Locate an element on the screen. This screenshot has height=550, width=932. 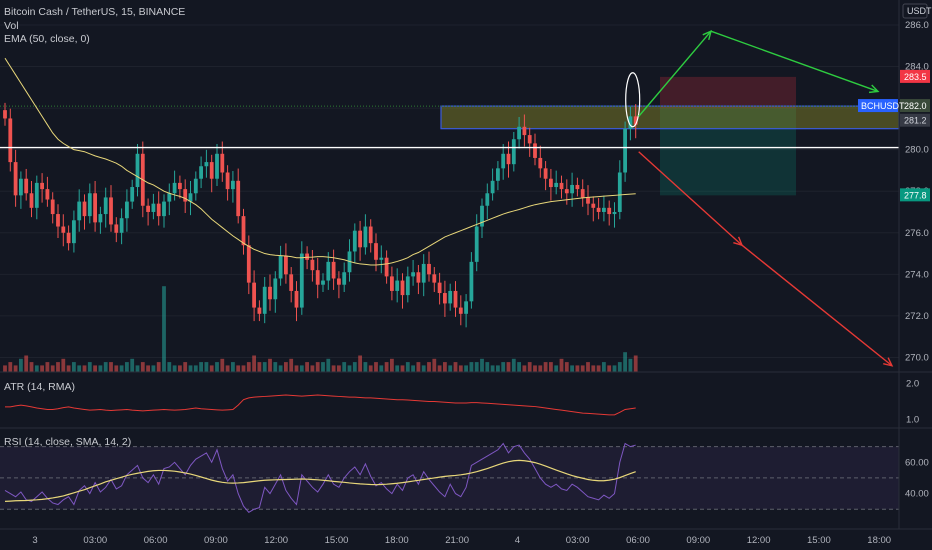
rsi-sma-line is located at coordinates (320, 481).